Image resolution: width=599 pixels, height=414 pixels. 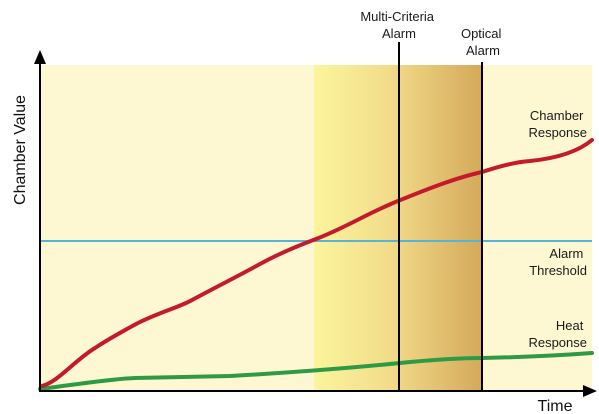 What do you see at coordinates (557, 334) in the screenshot?
I see `heat-response-label: Heat Response` at bounding box center [557, 334].